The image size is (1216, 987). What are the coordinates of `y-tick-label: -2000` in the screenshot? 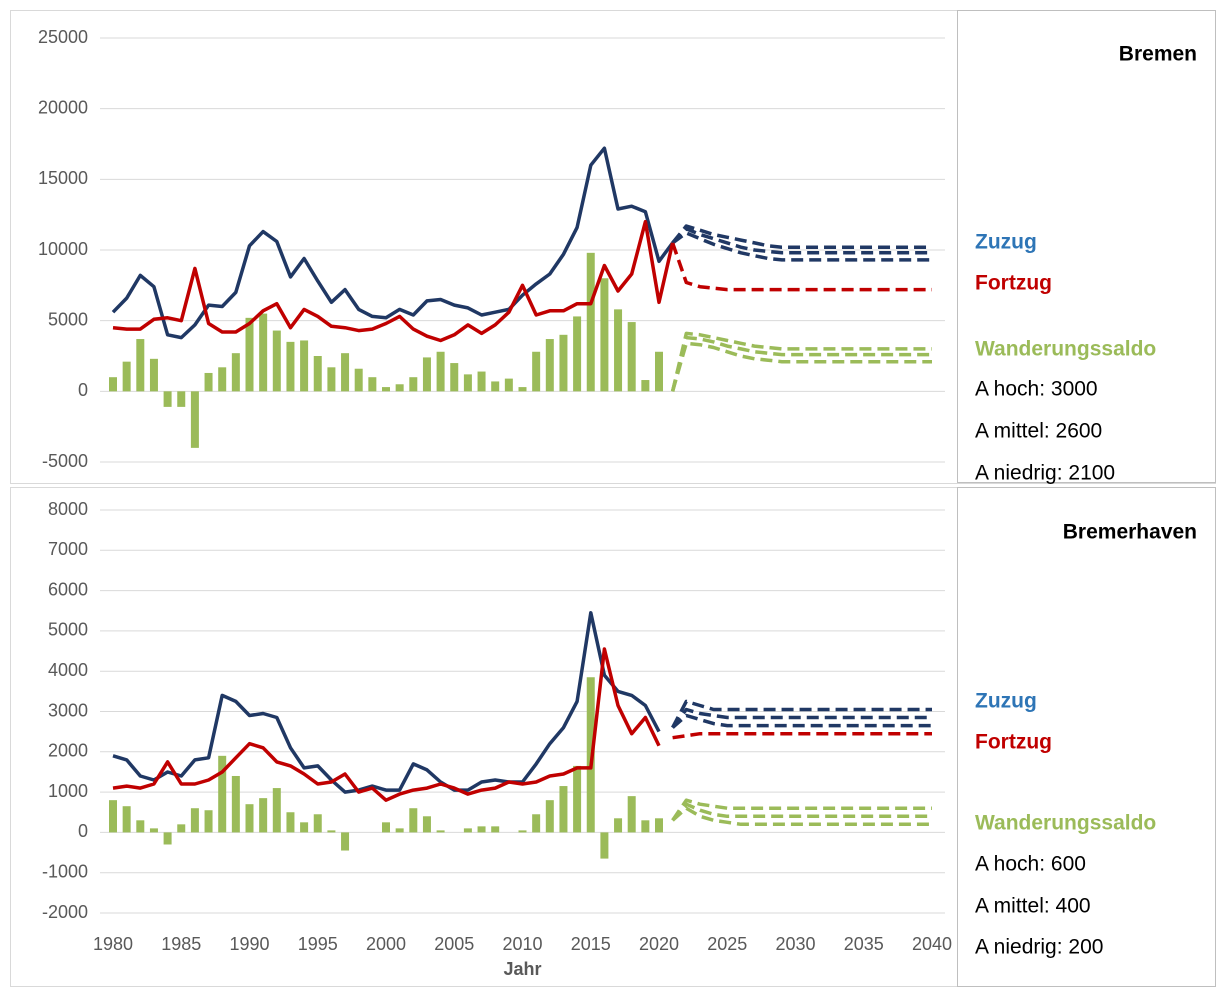 It's located at (65, 912).